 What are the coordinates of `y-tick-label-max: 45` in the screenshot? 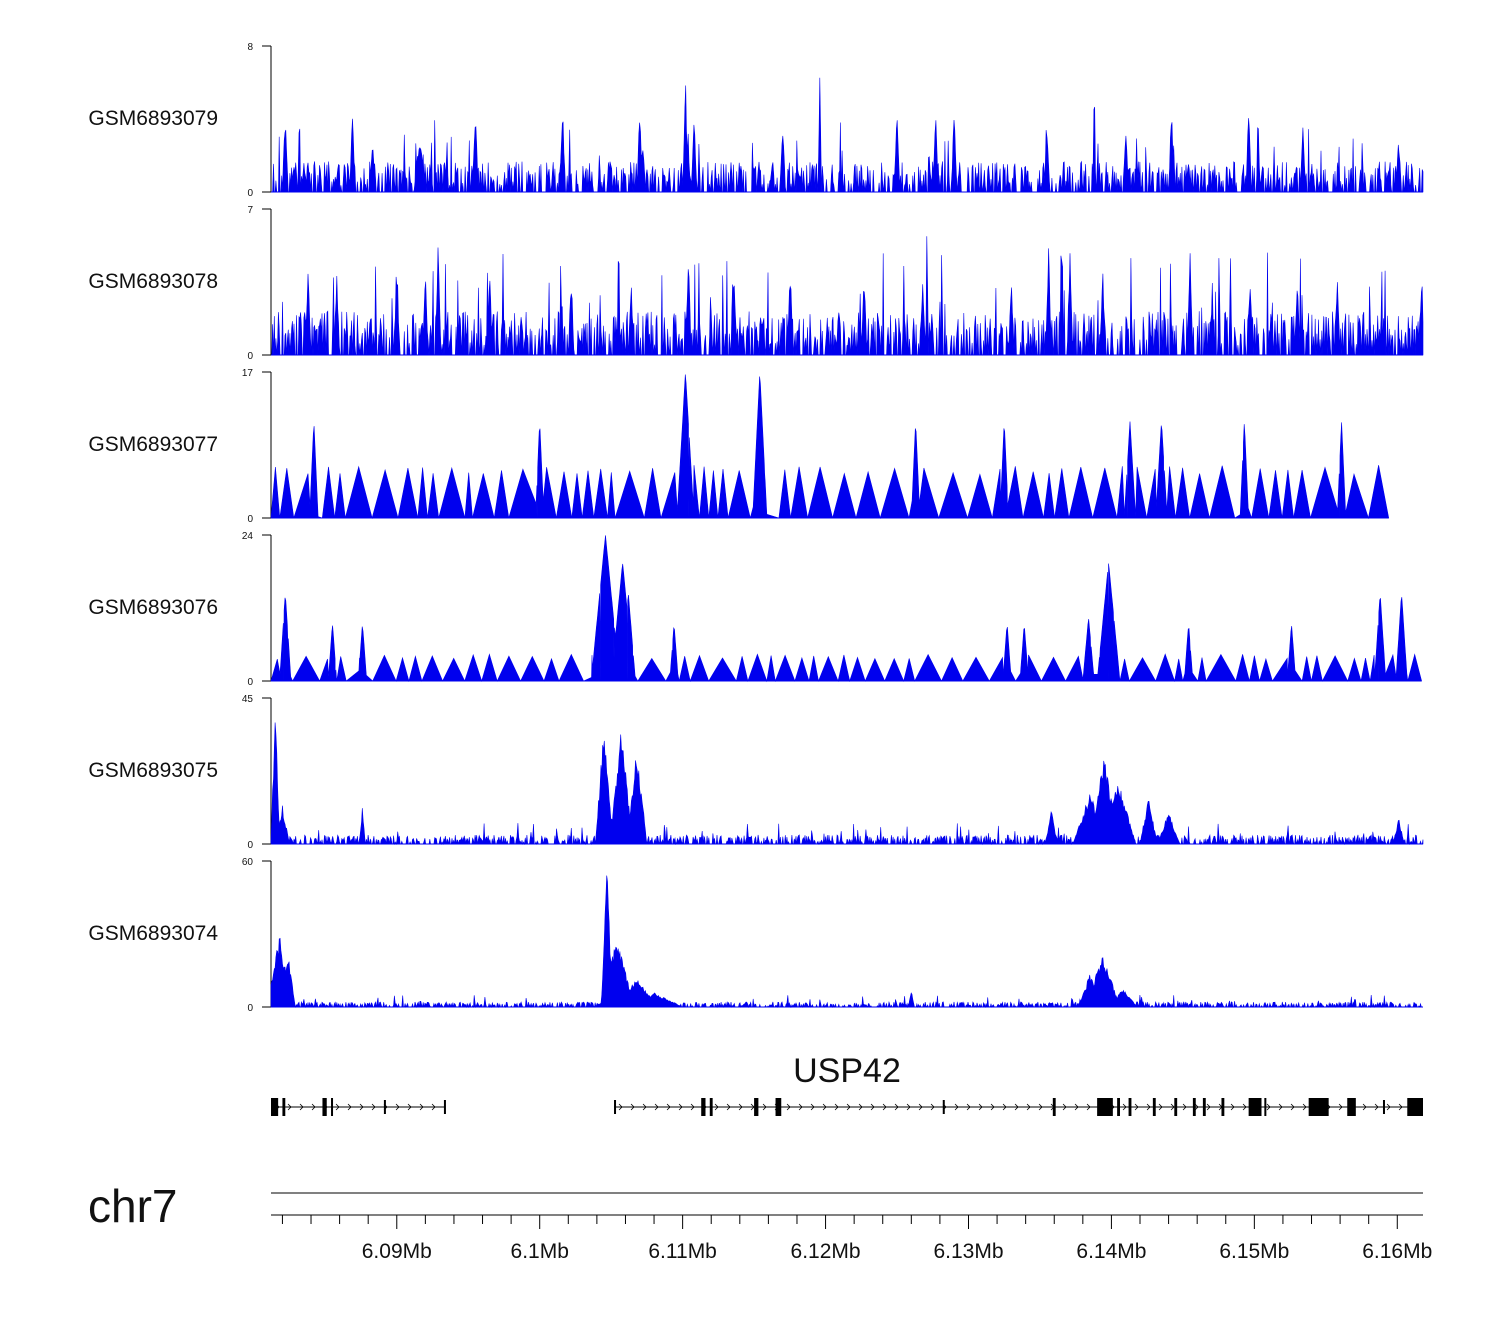 It's located at (248, 699).